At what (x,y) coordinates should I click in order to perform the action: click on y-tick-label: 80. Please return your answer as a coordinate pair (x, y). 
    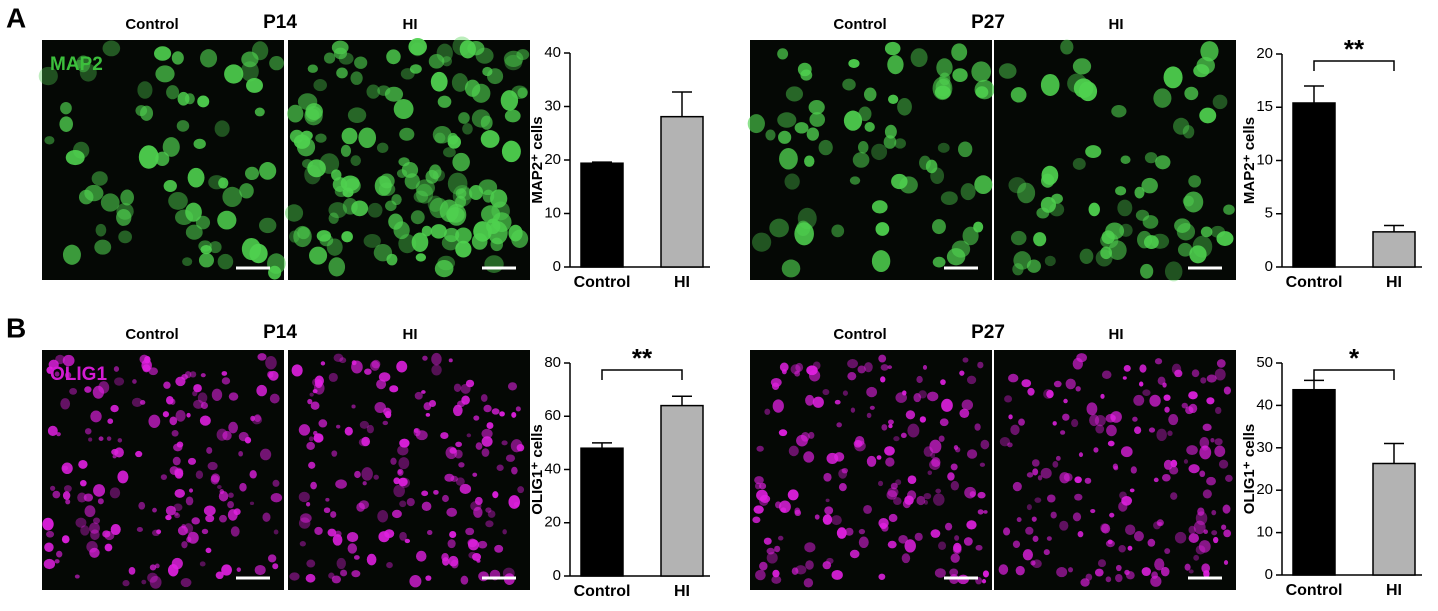
    Looking at the image, I should click on (552, 362).